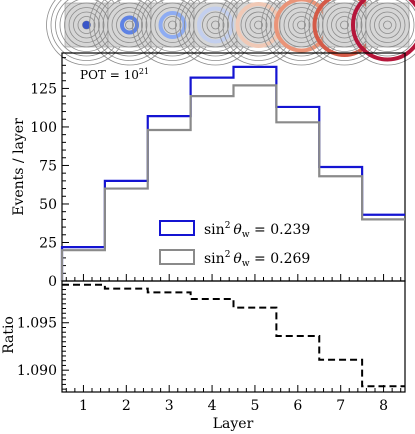 The height and width of the screenshot is (434, 415). Describe the element at coordinates (169, 406) in the screenshot. I see `x-tick-label: 3` at that location.